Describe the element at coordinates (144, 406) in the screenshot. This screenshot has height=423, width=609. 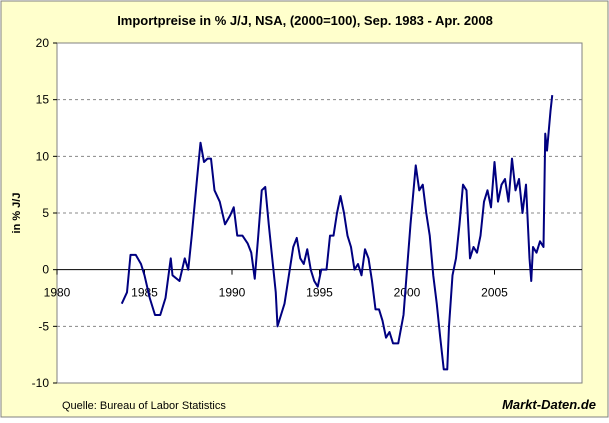
I see `source-note: Quelle: Bureau of Labor Statistics` at that location.